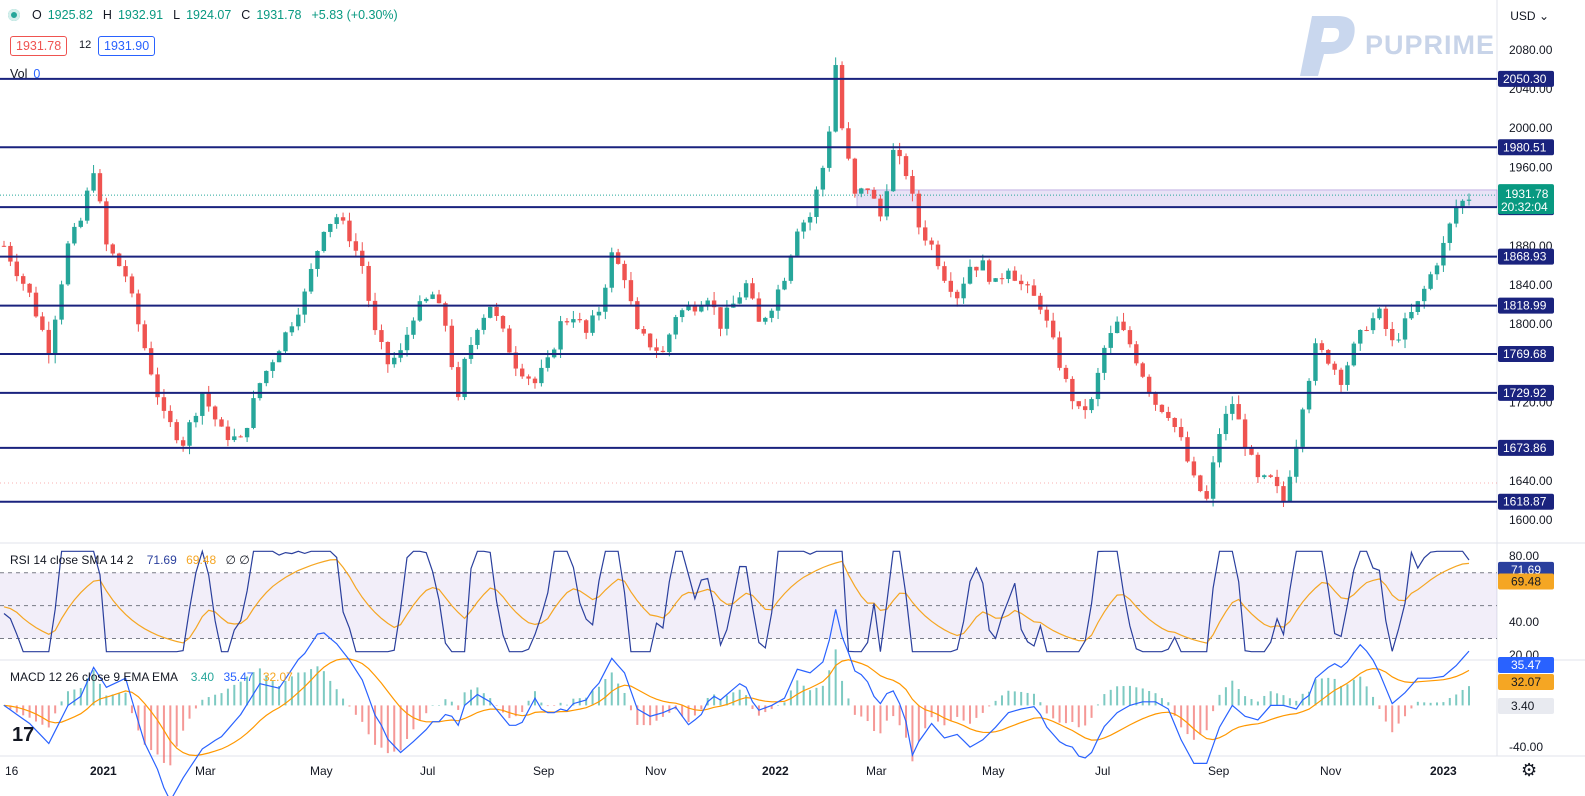 The width and height of the screenshot is (1585, 796). Describe the element at coordinates (39, 46) in the screenshot. I see `sell-price-button: 1931.78` at that location.